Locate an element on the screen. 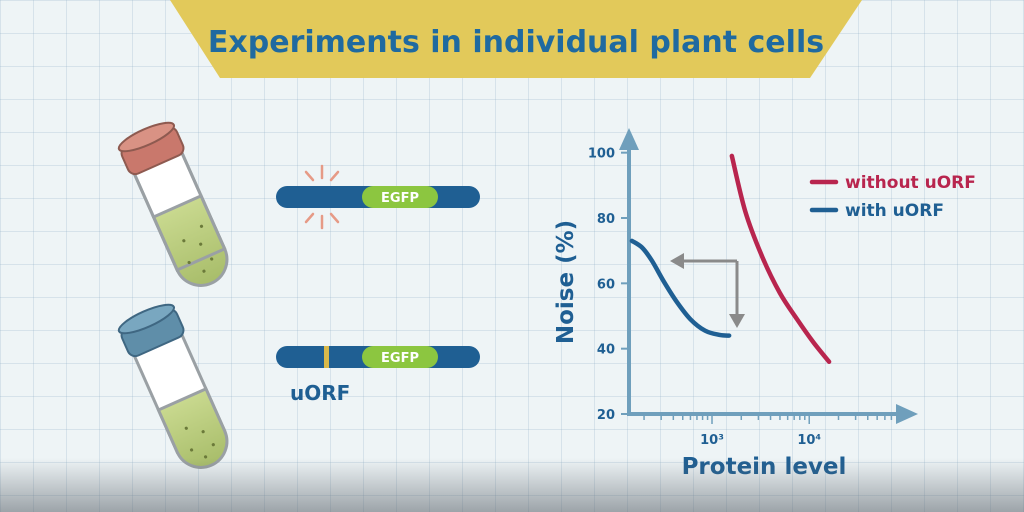 The image size is (1024, 512). gene-construct-without-uorf: EGFP is located at coordinates (378, 197).